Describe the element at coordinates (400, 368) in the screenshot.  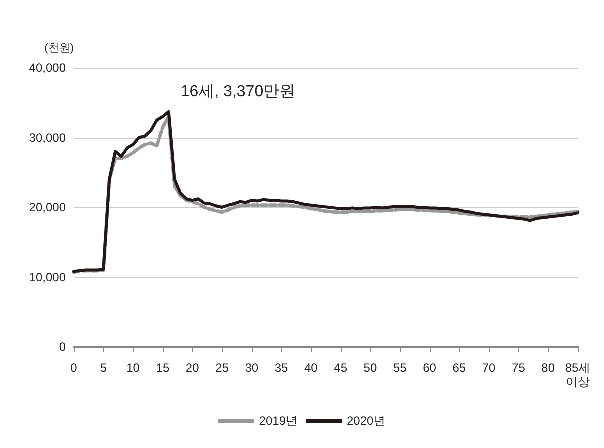
I see `x-tick-label: 55` at that location.